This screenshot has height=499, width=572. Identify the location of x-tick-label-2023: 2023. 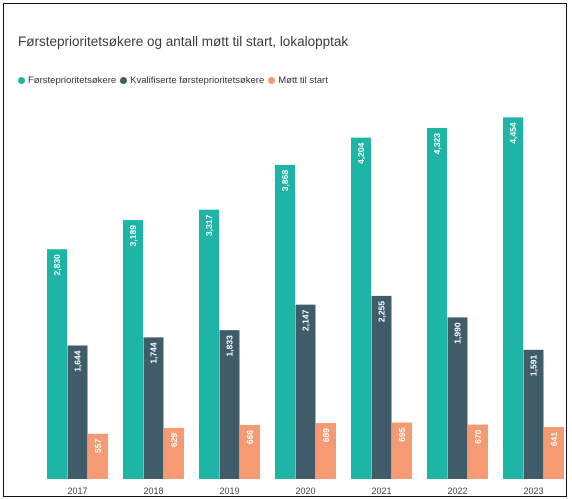
(533, 491).